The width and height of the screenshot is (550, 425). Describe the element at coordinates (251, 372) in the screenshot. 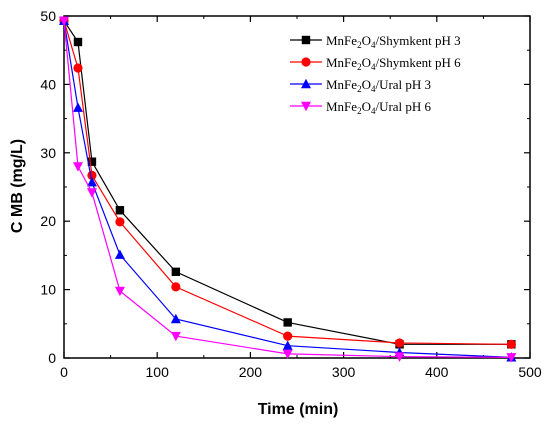

I see `x-tick-label: 200` at that location.